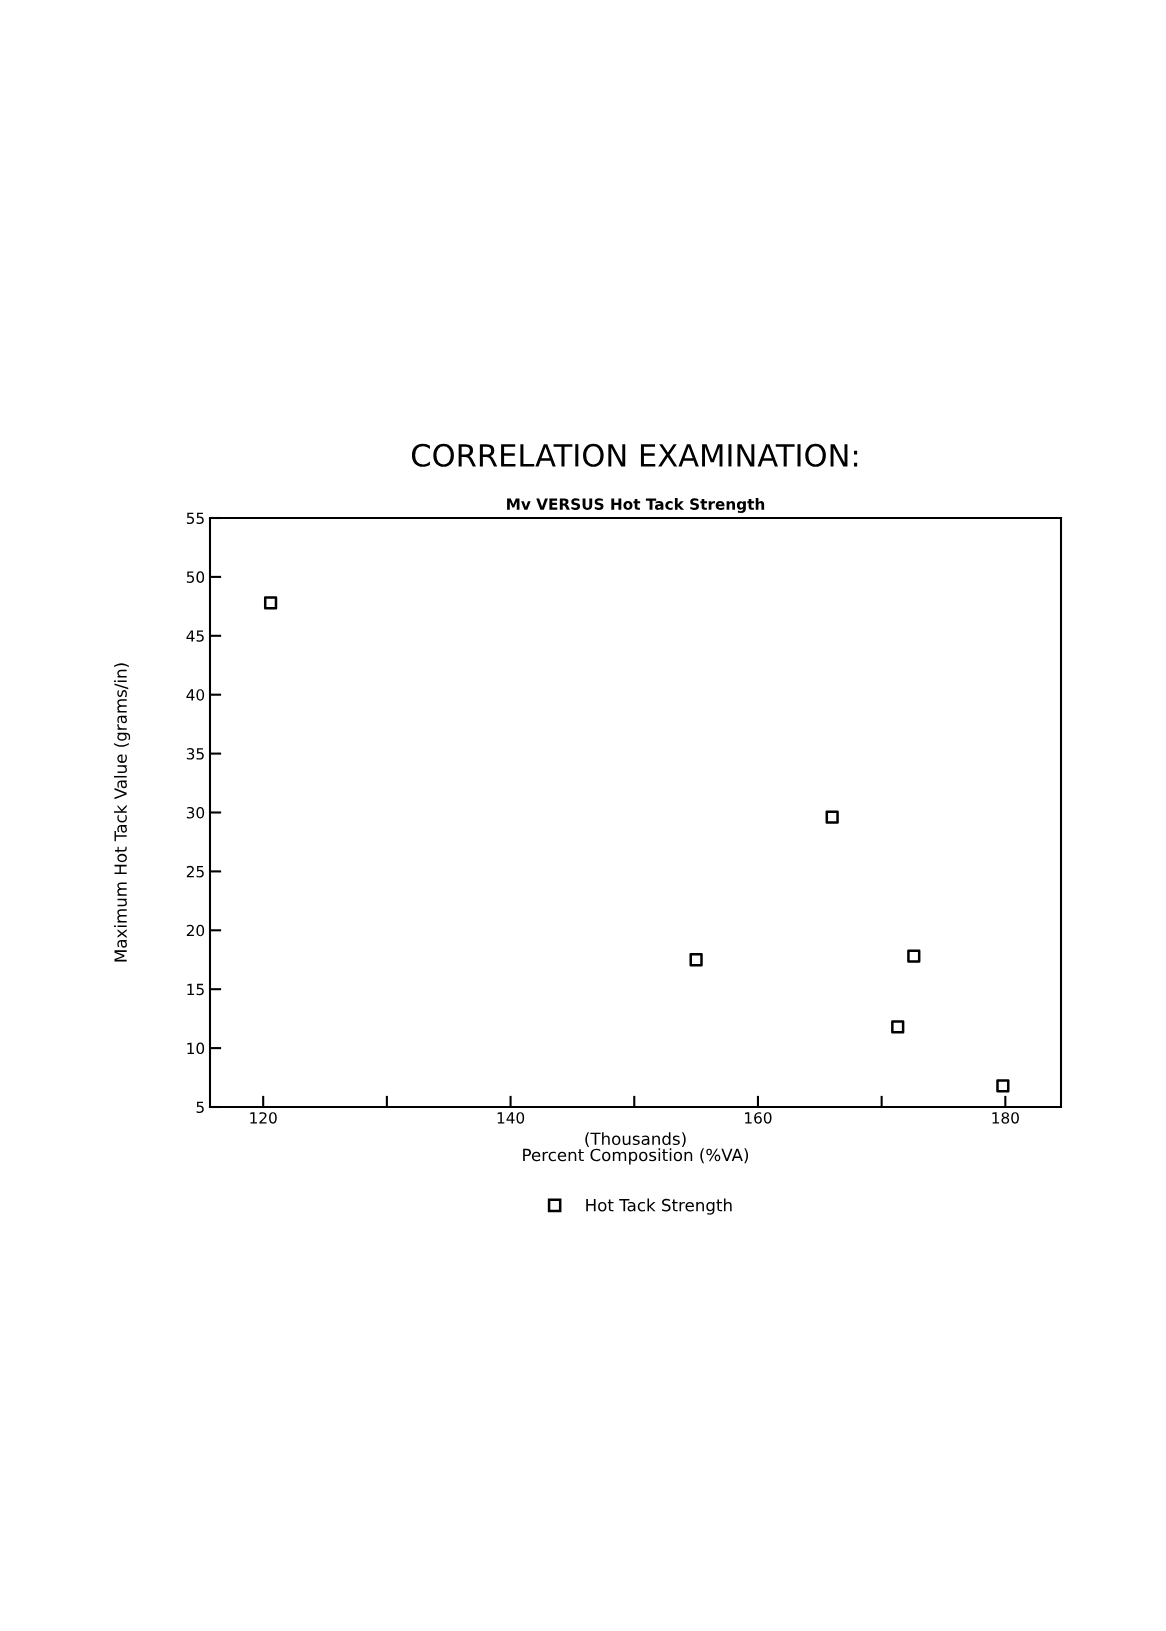 This screenshot has height=1631, width=1166. What do you see at coordinates (636, 1148) in the screenshot?
I see `x-axis-title: (Thousands) Percent Composition (%VA)` at bounding box center [636, 1148].